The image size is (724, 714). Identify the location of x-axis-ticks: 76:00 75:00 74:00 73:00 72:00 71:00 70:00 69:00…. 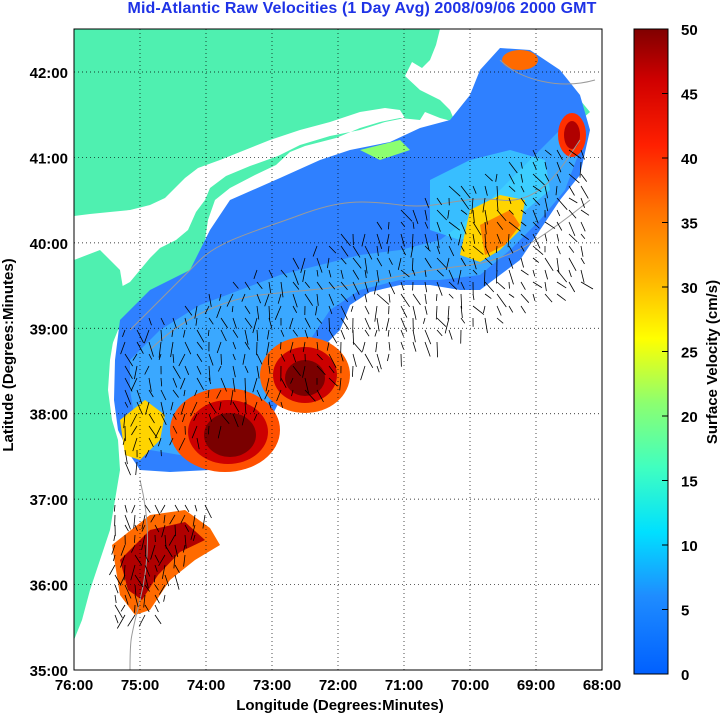
(338, 685).